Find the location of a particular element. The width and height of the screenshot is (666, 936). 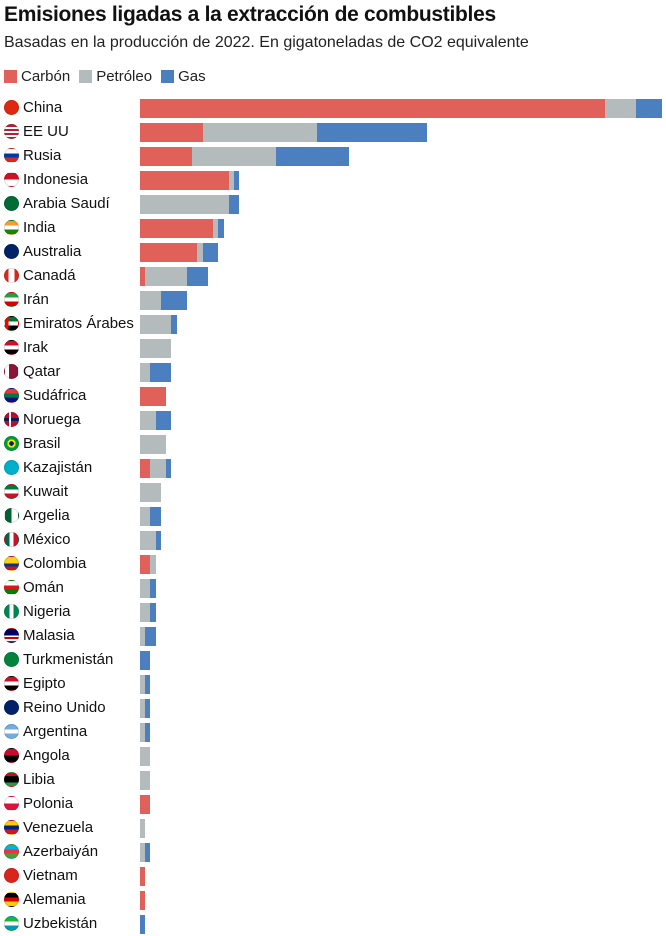

bar-row-reino-unido: Reino Unido is located at coordinates (333, 708).